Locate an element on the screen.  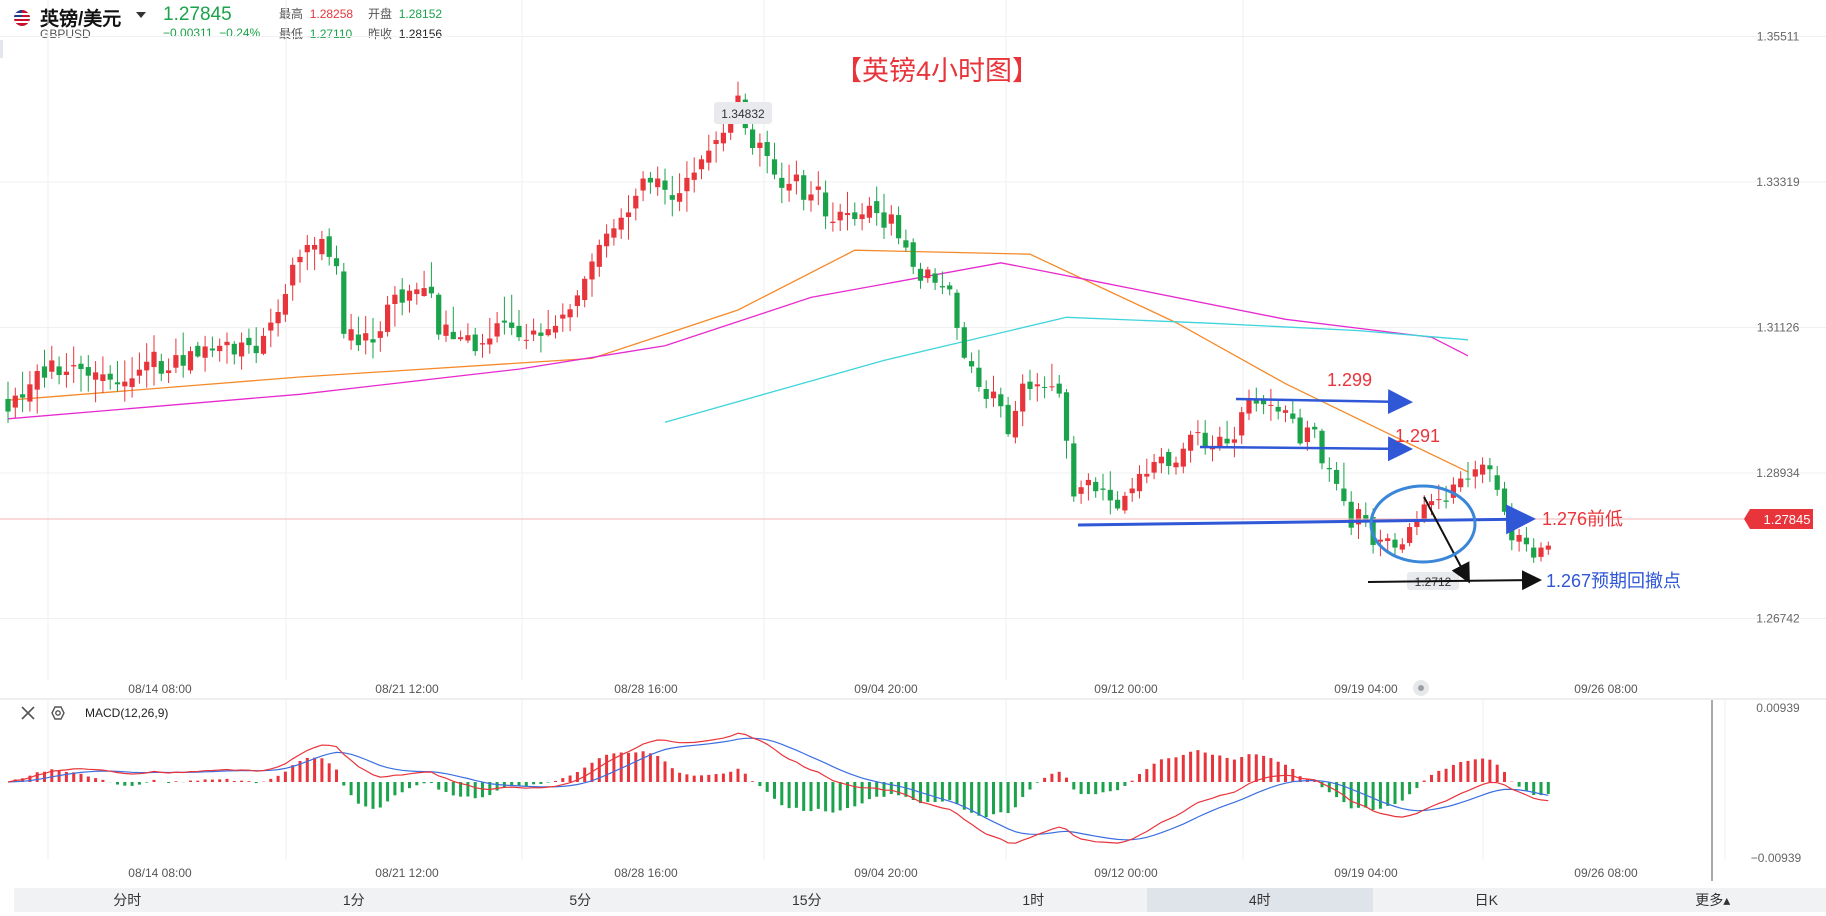
tab-4hour: 4时 is located at coordinates (1259, 900).